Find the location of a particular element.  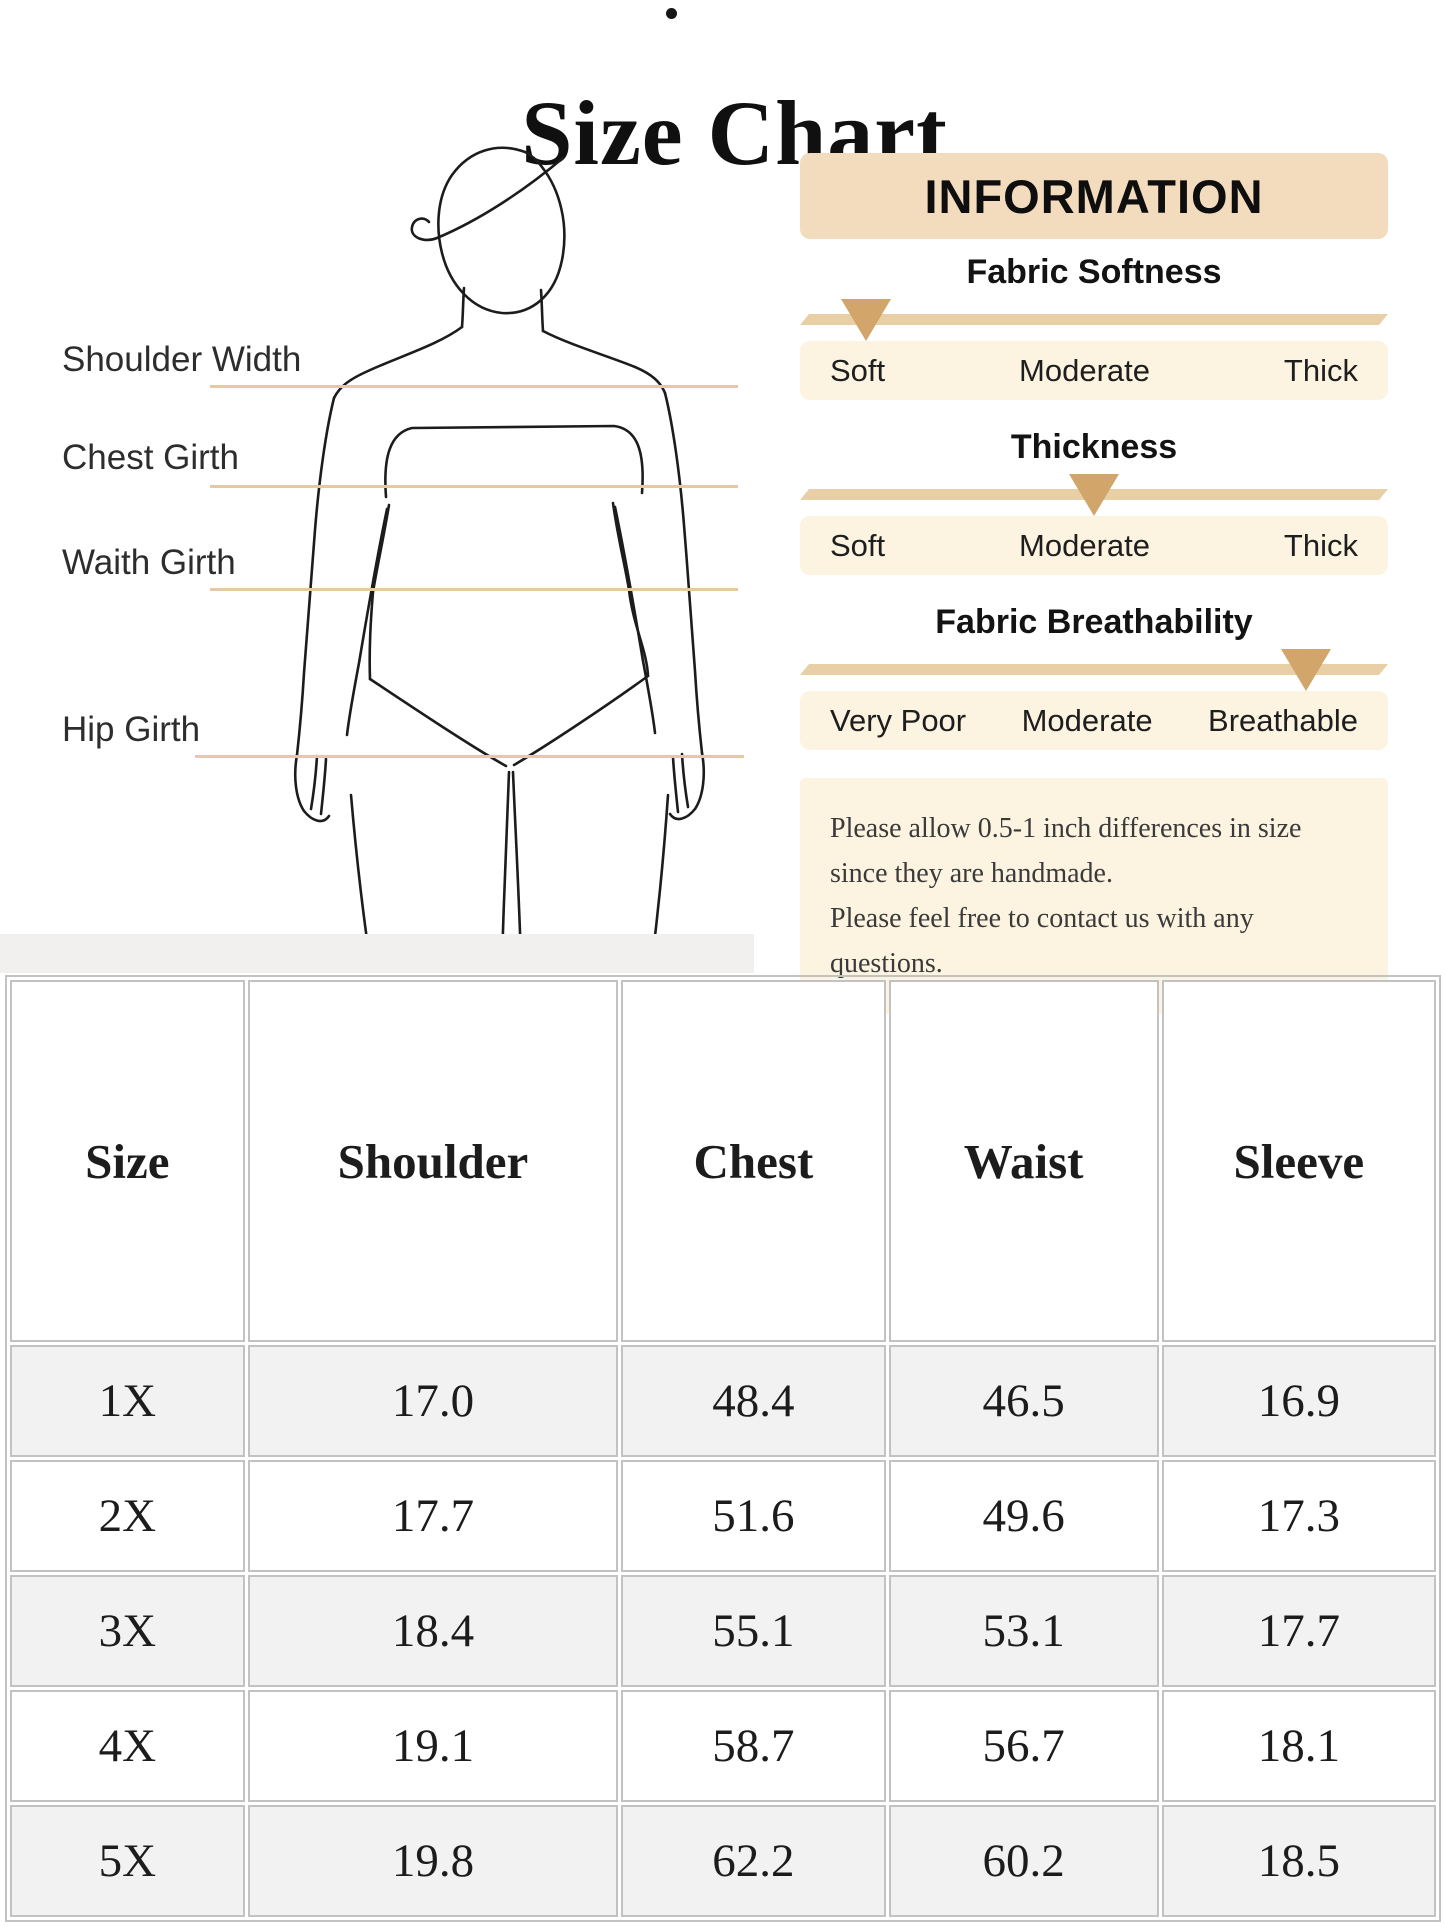

measure-label-chest-girth: Chest Girth is located at coordinates (150, 457).